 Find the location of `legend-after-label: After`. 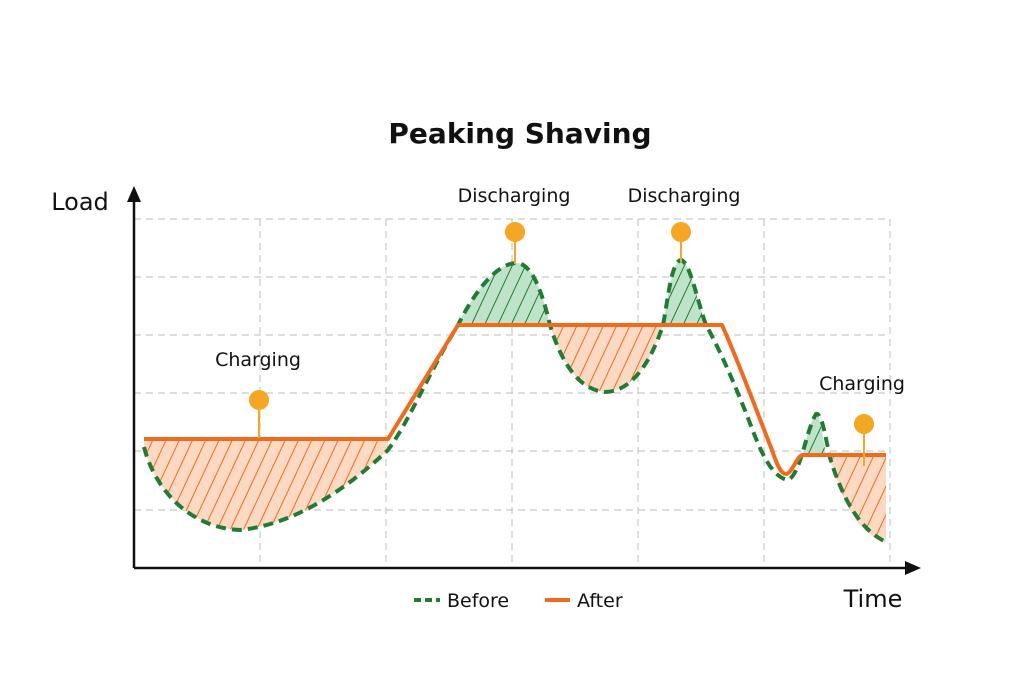

legend-after-label: After is located at coordinates (600, 601).